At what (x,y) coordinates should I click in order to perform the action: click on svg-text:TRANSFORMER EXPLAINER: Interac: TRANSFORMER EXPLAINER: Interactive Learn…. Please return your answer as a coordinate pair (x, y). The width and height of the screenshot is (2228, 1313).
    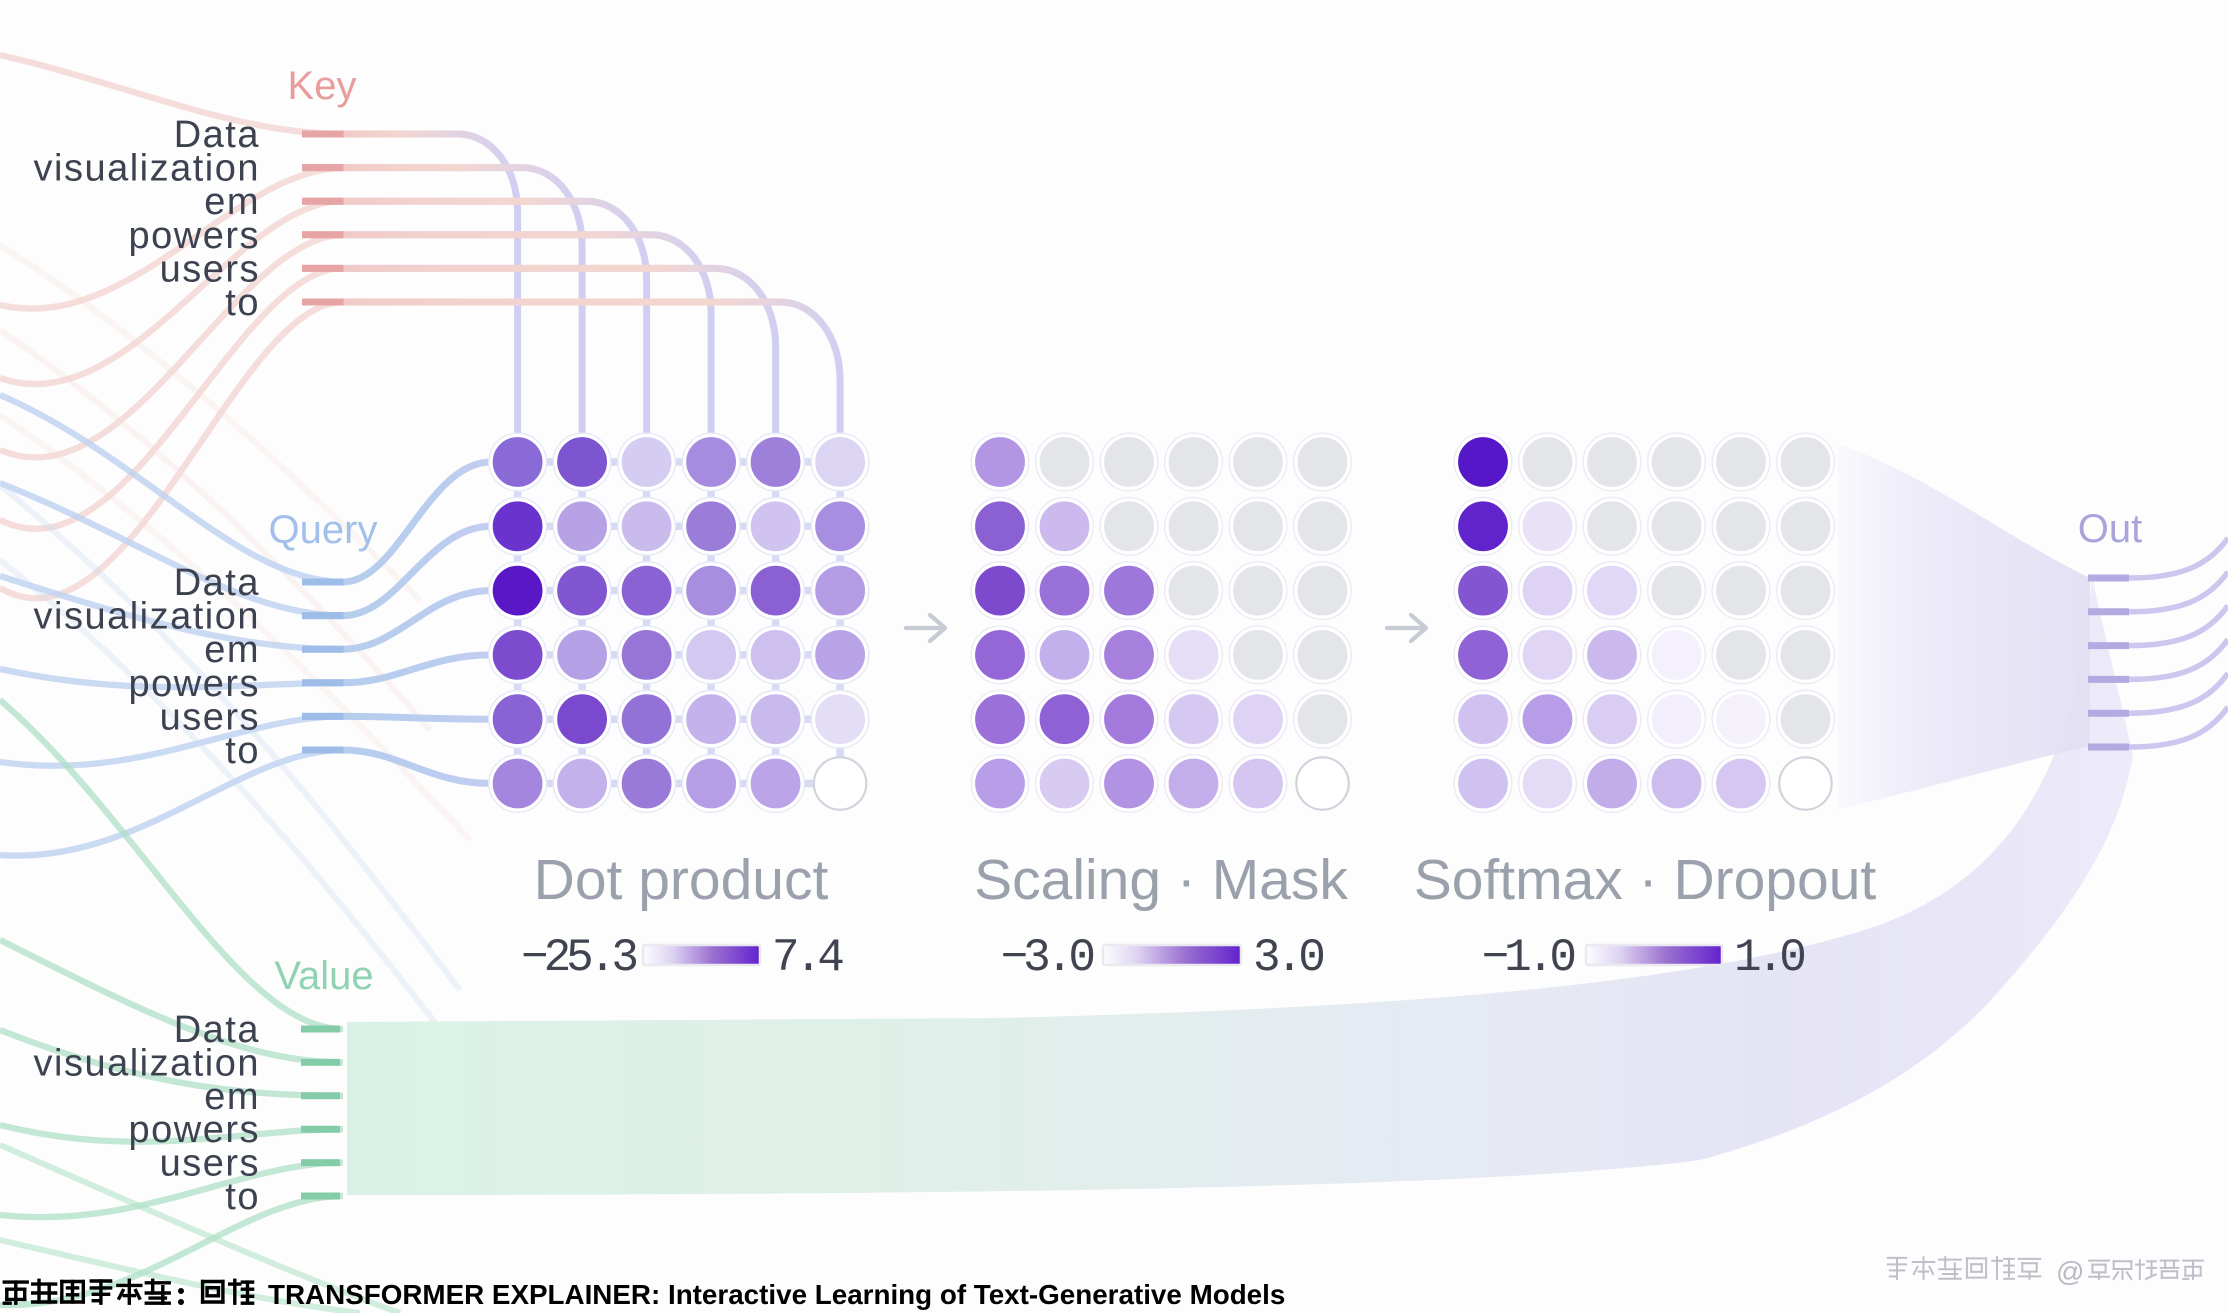
    Looking at the image, I should click on (776, 1294).